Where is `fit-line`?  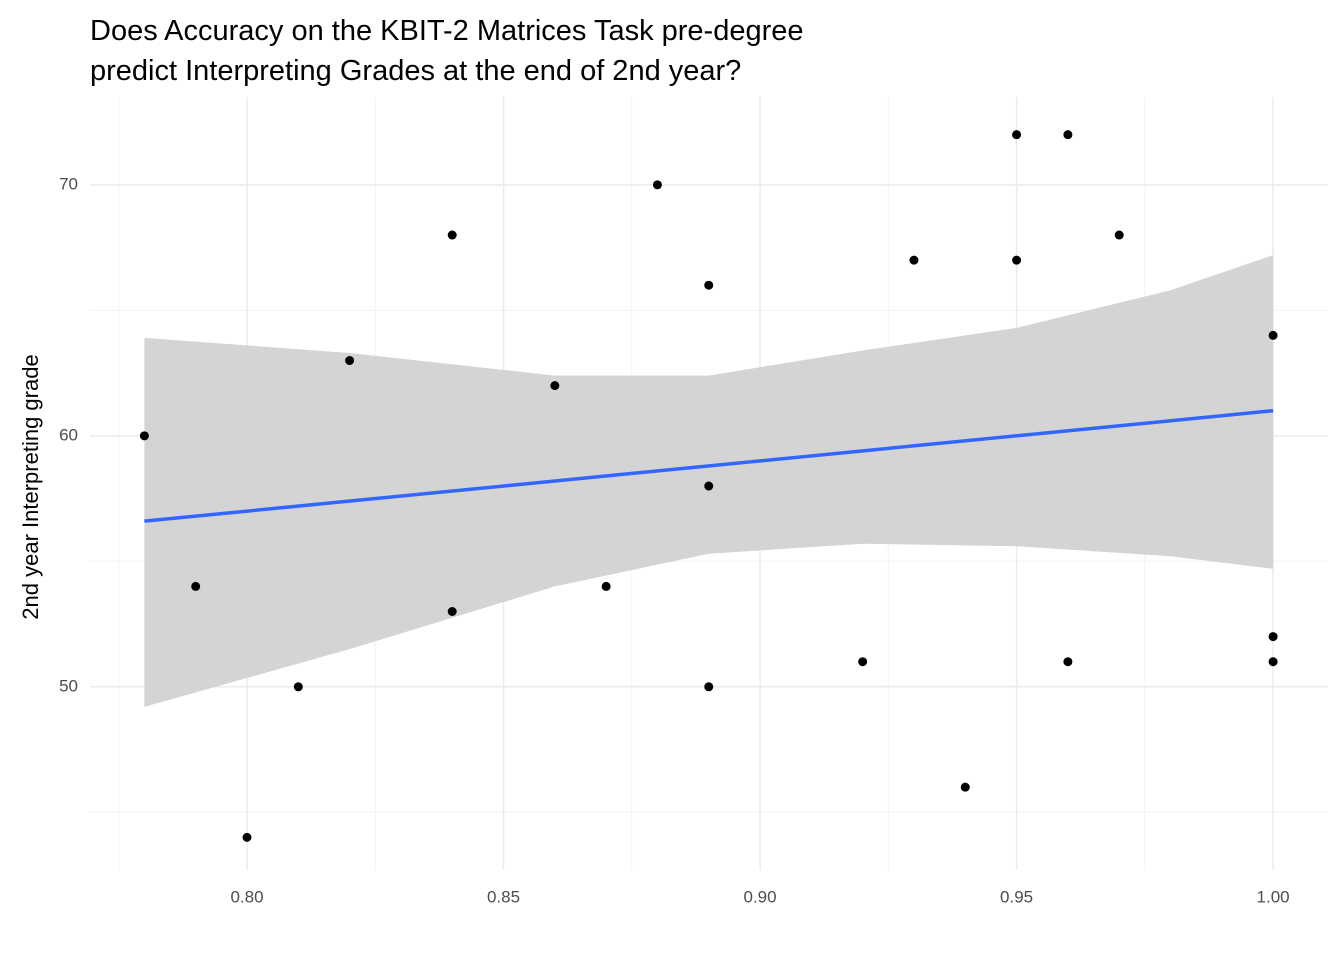 fit-line is located at coordinates (709, 465).